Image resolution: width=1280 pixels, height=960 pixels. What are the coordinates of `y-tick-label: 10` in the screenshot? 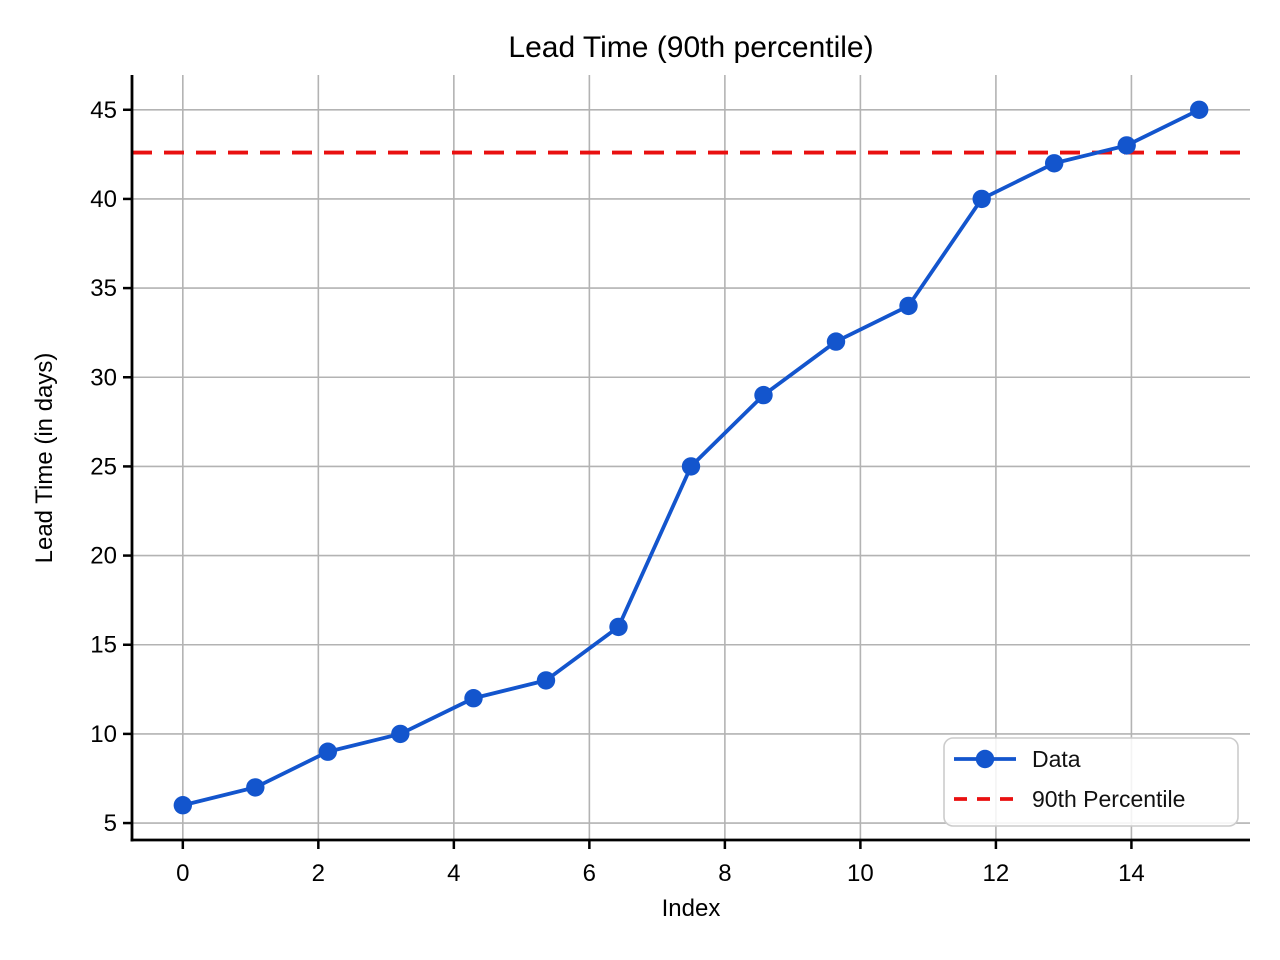 It's located at (103, 734).